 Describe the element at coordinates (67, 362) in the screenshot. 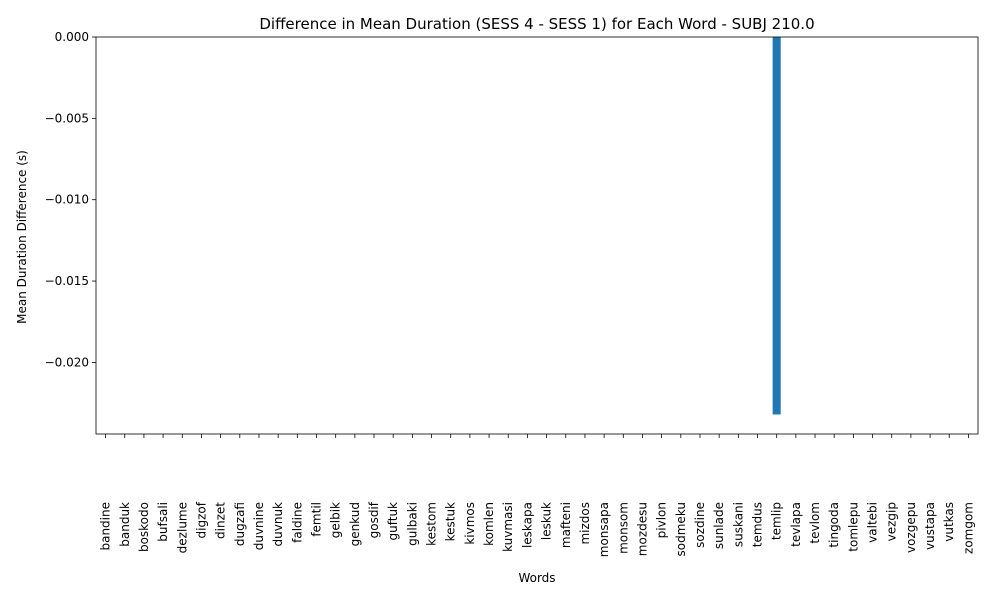

I see `y-tick-label: −0.020` at that location.